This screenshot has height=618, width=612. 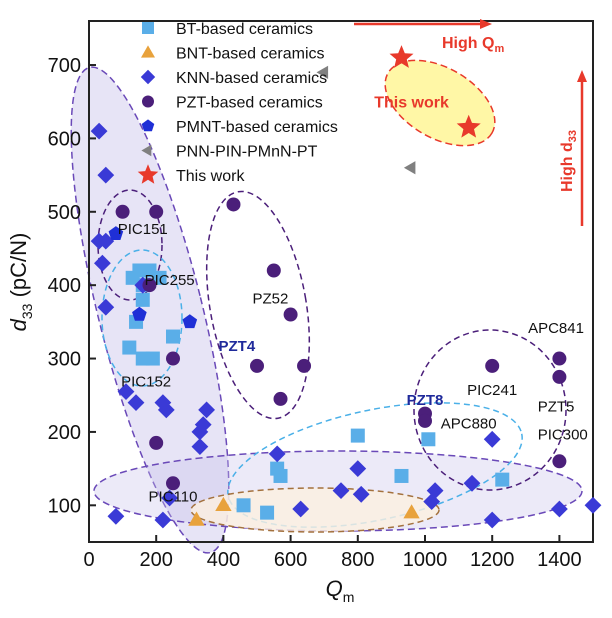 I want to click on annotation-label: PIC300, so click(x=563, y=434).